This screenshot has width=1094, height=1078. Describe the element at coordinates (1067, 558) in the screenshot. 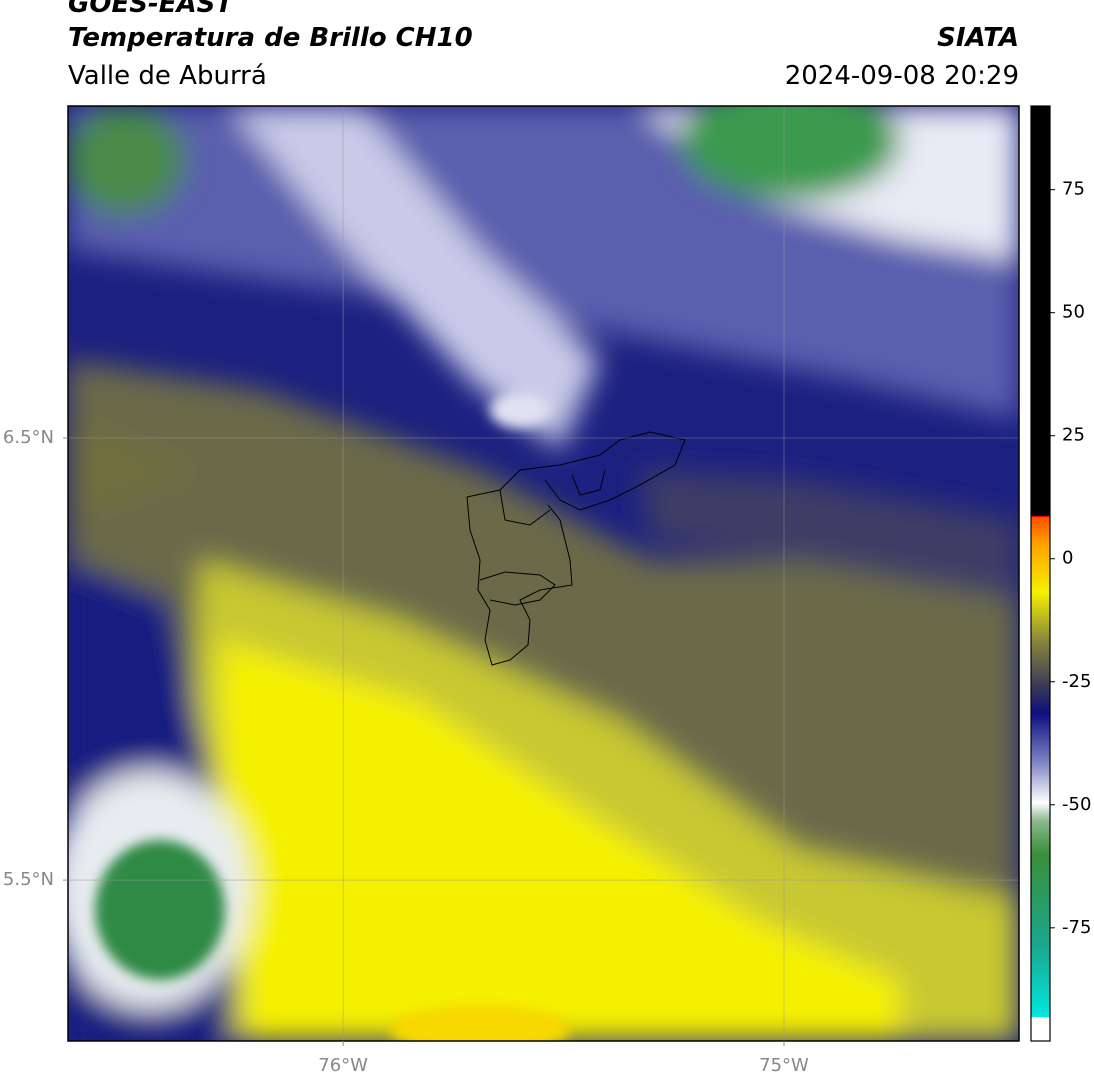

I see `colorbar-tick-label: 0` at that location.